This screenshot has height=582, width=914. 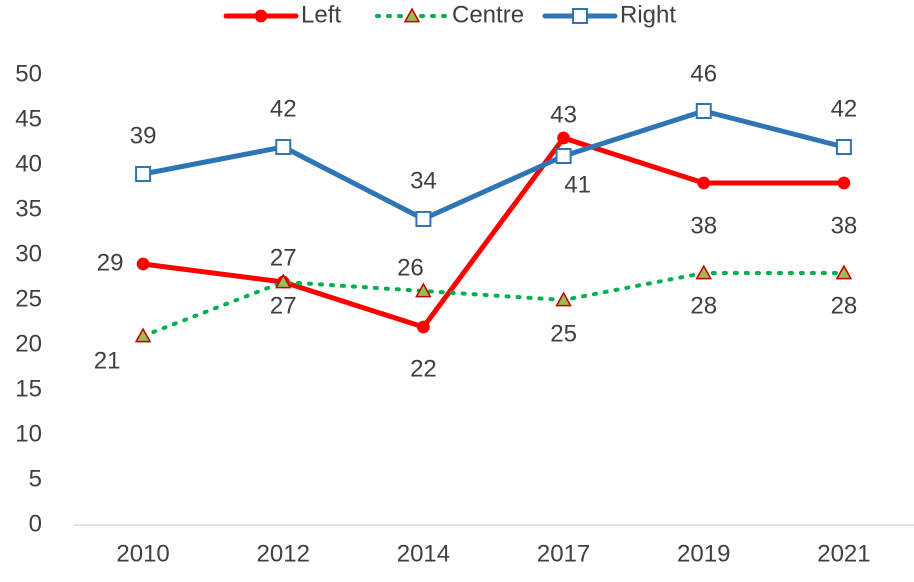 I want to click on data-label: 39, so click(x=143, y=135).